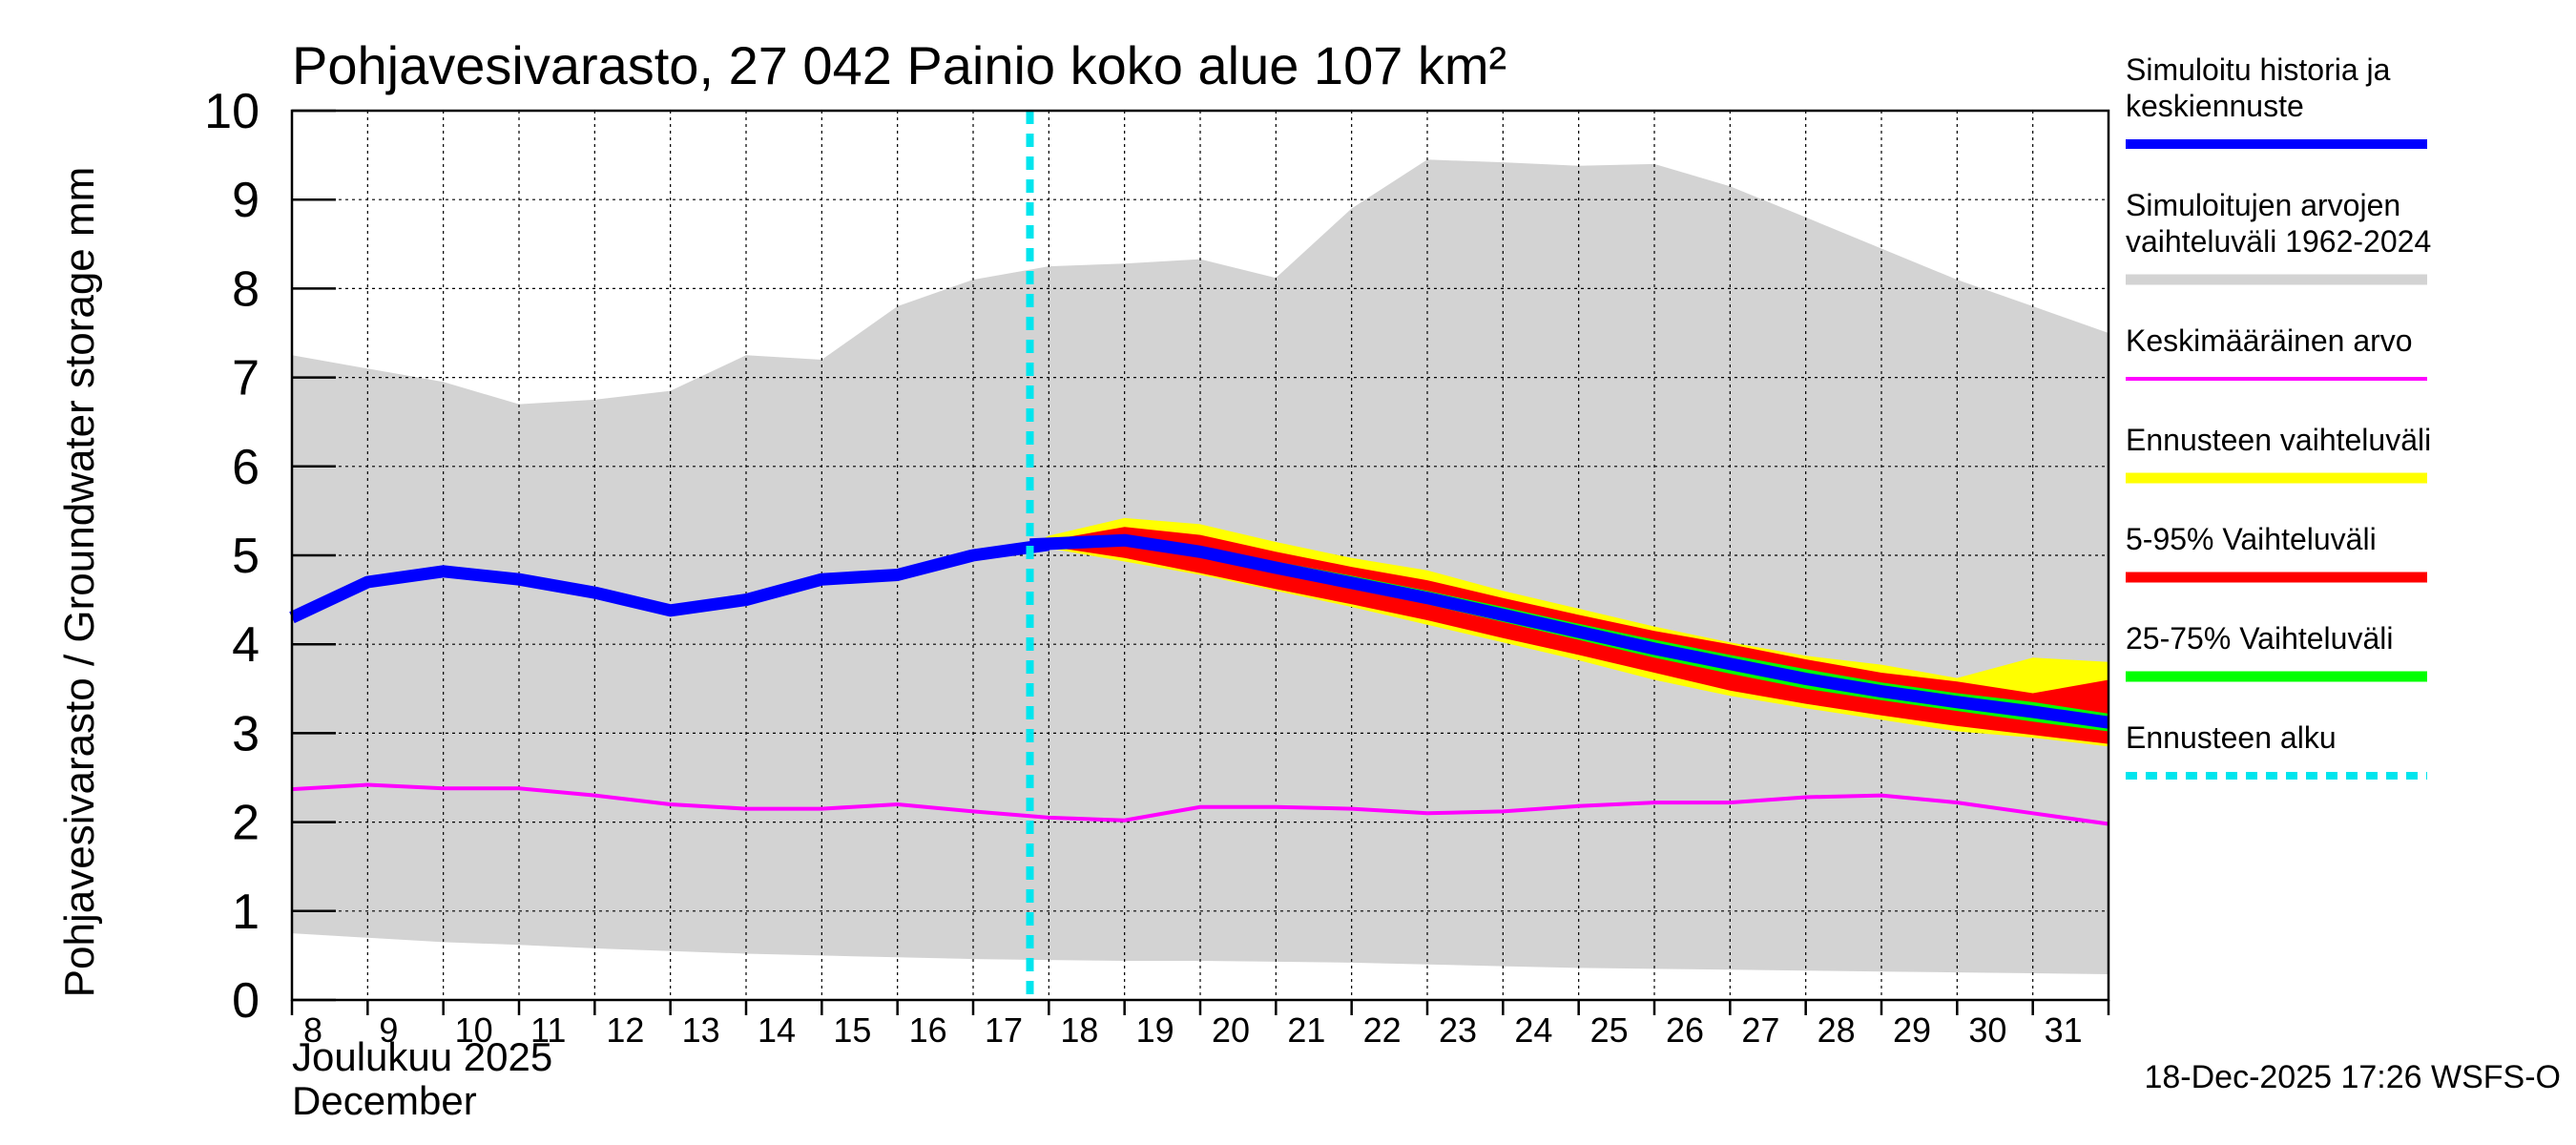 This screenshot has height=1145, width=2576. What do you see at coordinates (548, 1030) in the screenshot?
I see `x-tick-label: 11` at bounding box center [548, 1030].